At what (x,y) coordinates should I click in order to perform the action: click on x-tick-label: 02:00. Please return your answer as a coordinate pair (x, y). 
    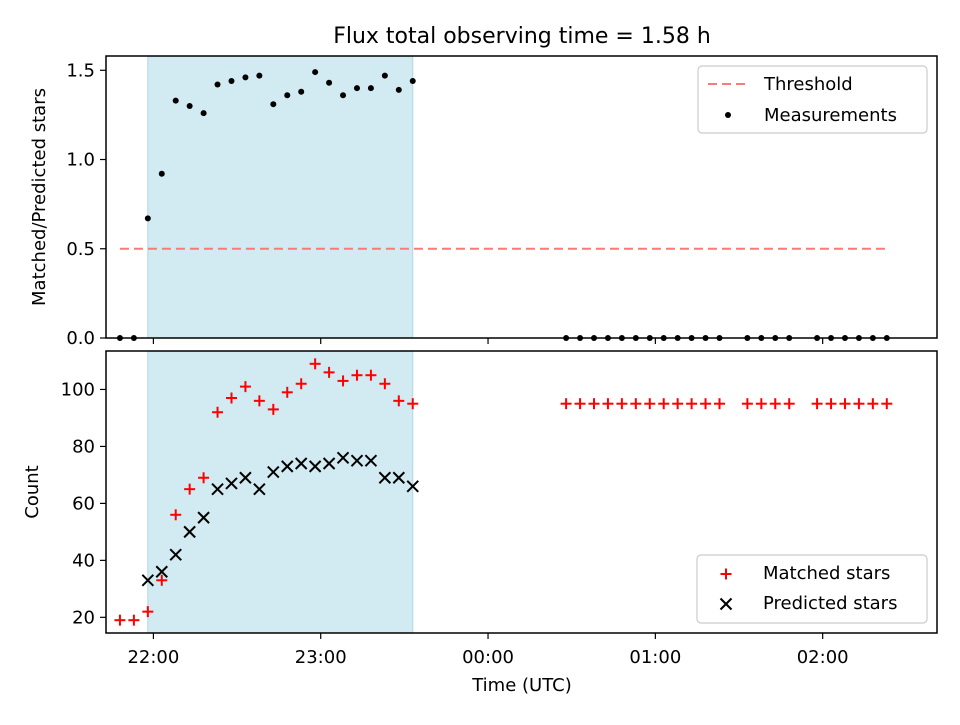
    Looking at the image, I should click on (823, 657).